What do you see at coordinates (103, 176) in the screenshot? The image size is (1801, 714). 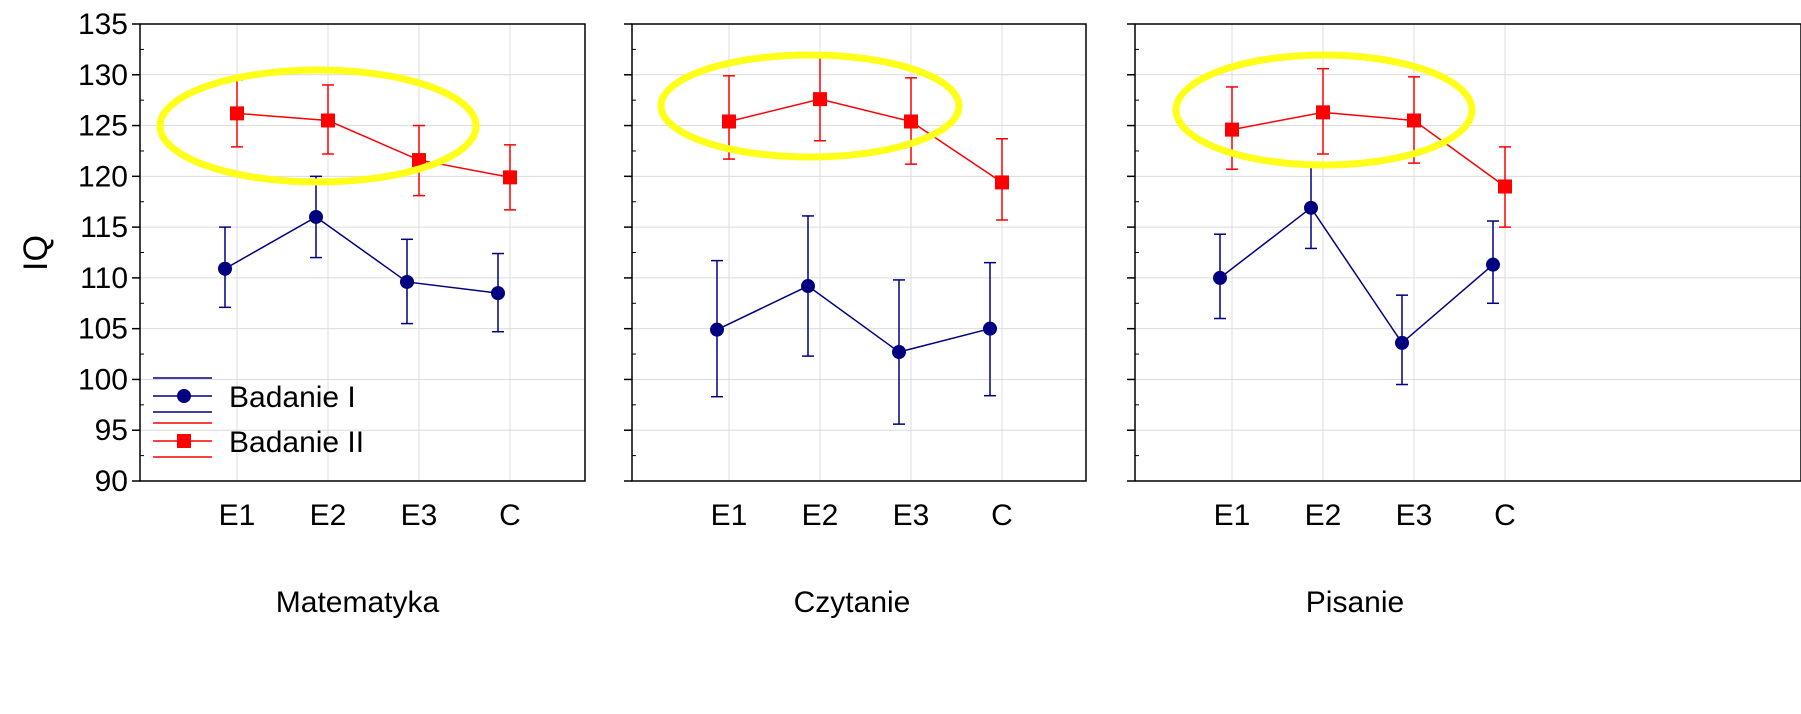 I see `y-tick-label: 120` at bounding box center [103, 176].